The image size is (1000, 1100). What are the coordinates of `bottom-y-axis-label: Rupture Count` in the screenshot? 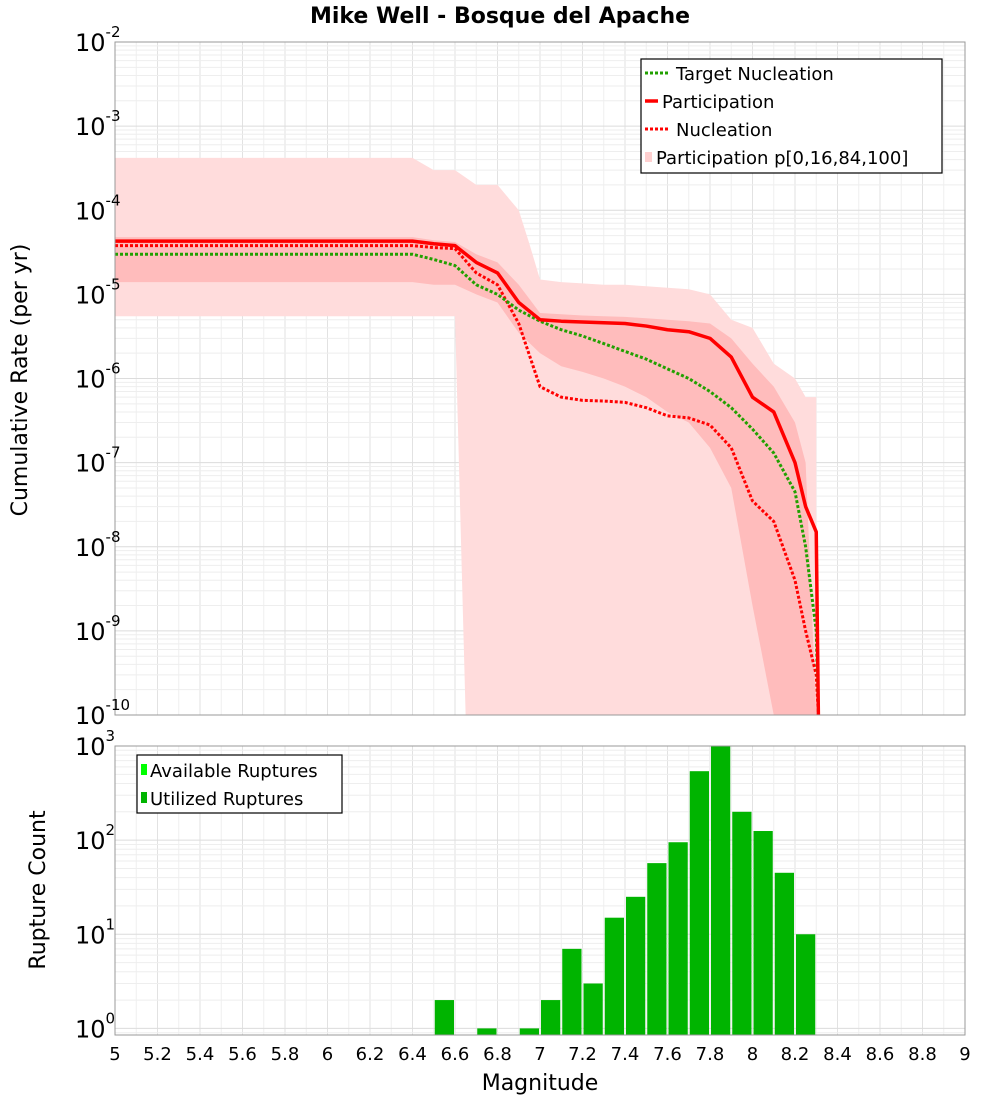 It's located at (38, 890).